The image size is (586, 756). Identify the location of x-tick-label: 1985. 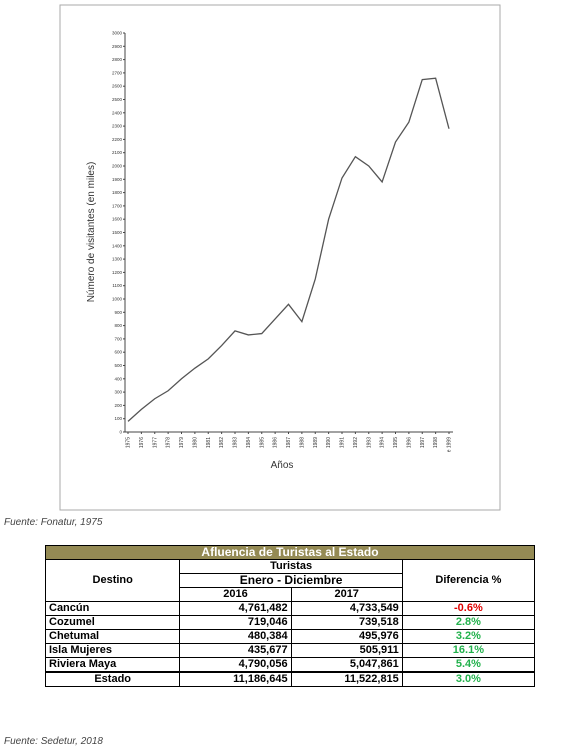
(262, 442).